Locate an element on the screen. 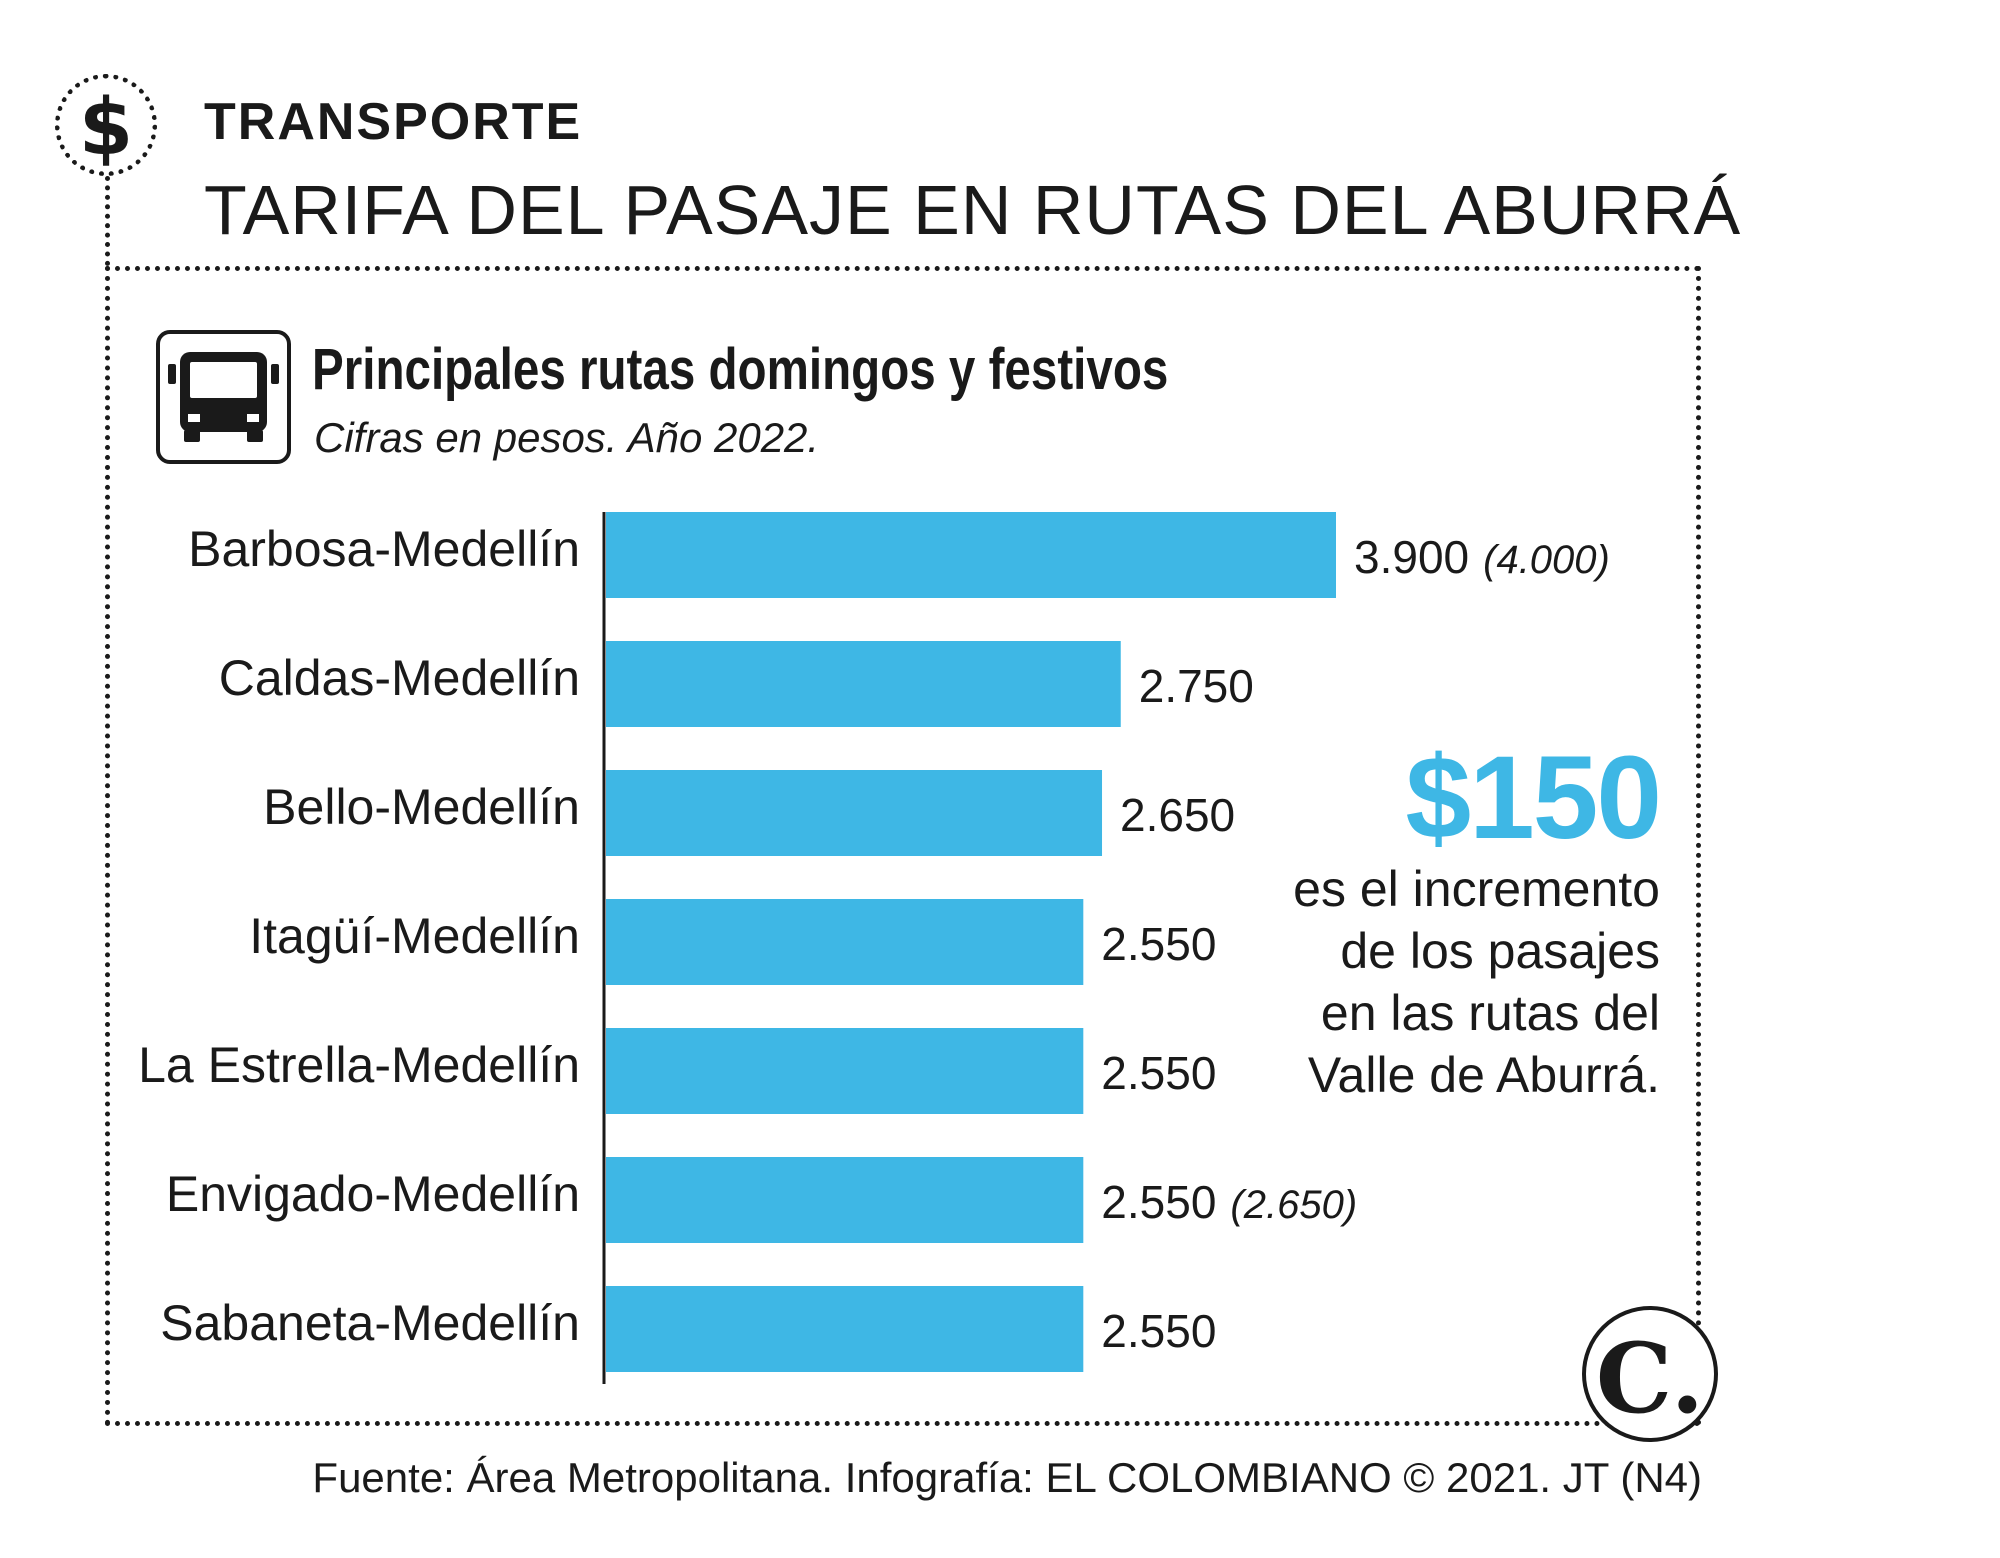  connector-line is located at coordinates (107, 221).